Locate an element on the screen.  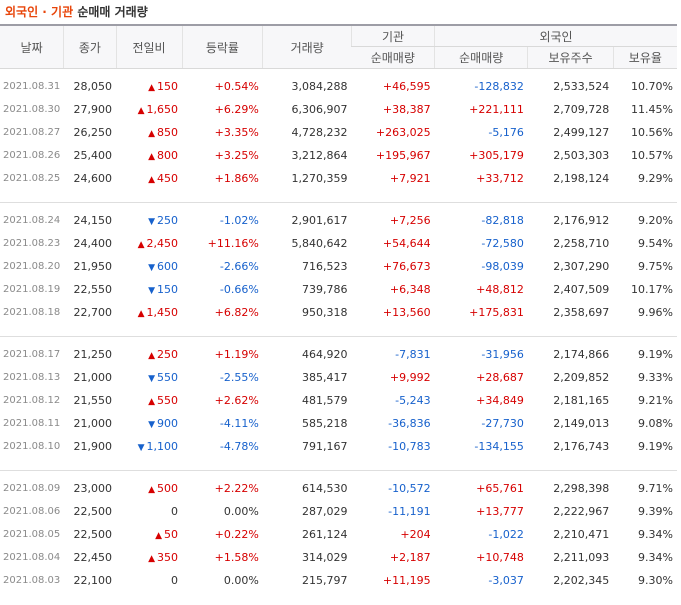
close-cell: 22,450 is located at coordinates (93, 557).